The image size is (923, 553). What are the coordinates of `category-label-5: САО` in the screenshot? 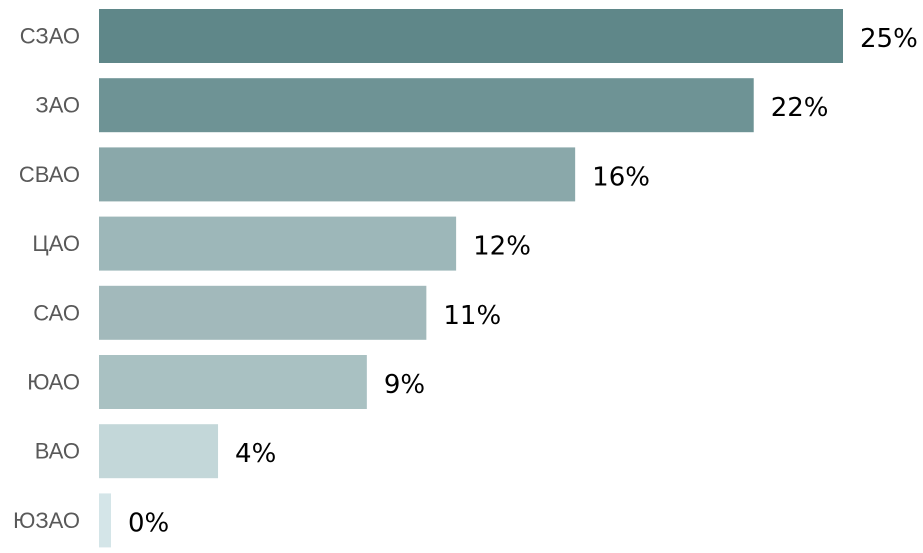 It's located at (56, 312).